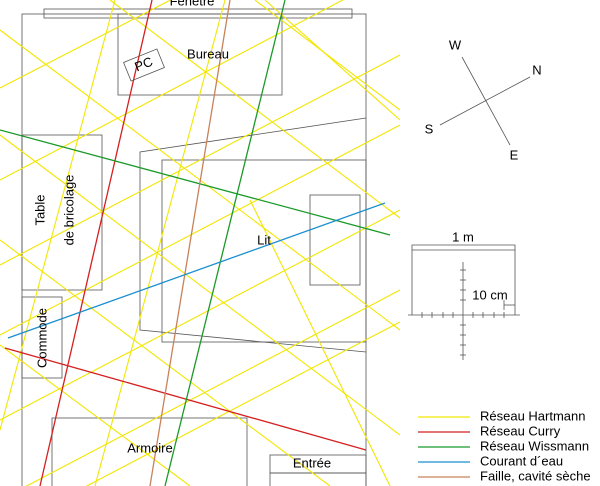 This screenshot has width=600, height=486. I want to click on scale-decimeter: 10 cm, so click(489, 294).